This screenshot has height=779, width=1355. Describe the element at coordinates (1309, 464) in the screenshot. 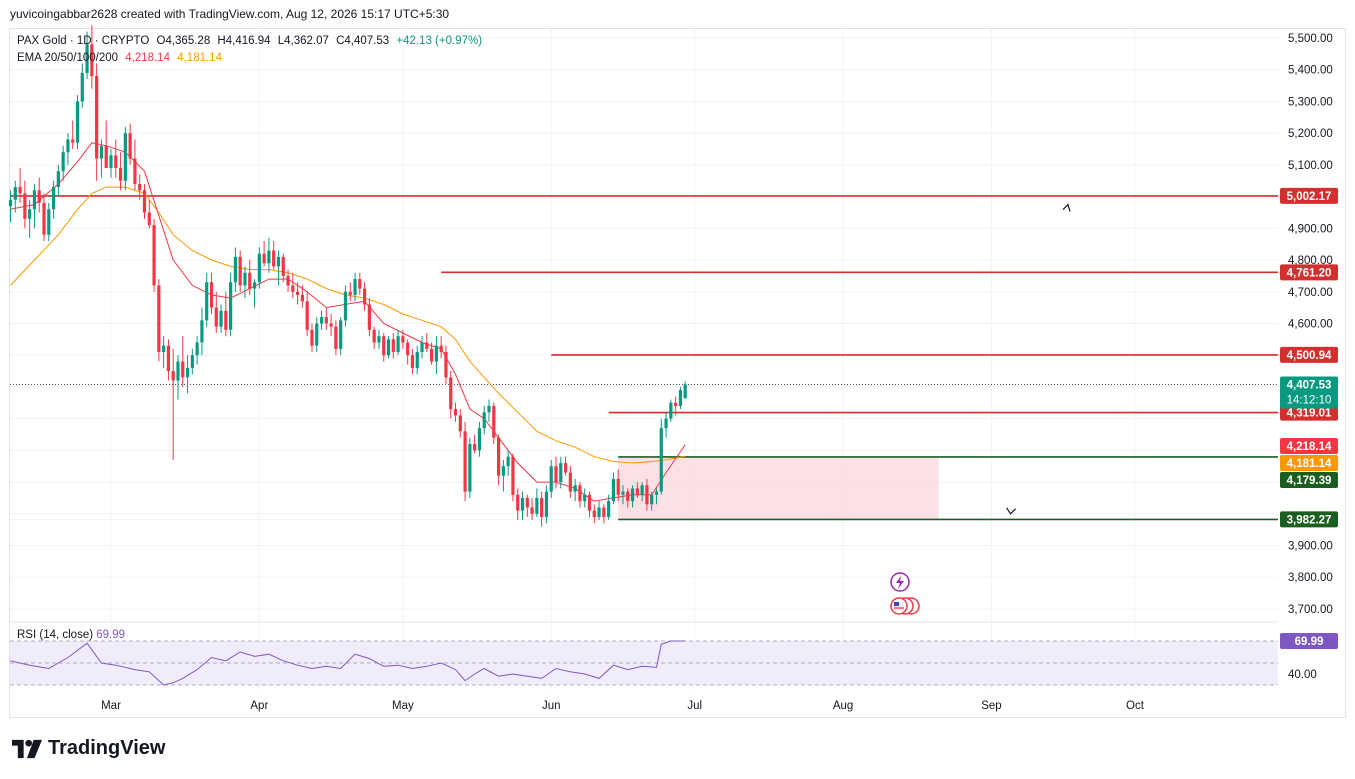

I see `price-tag: 4,181.14` at that location.